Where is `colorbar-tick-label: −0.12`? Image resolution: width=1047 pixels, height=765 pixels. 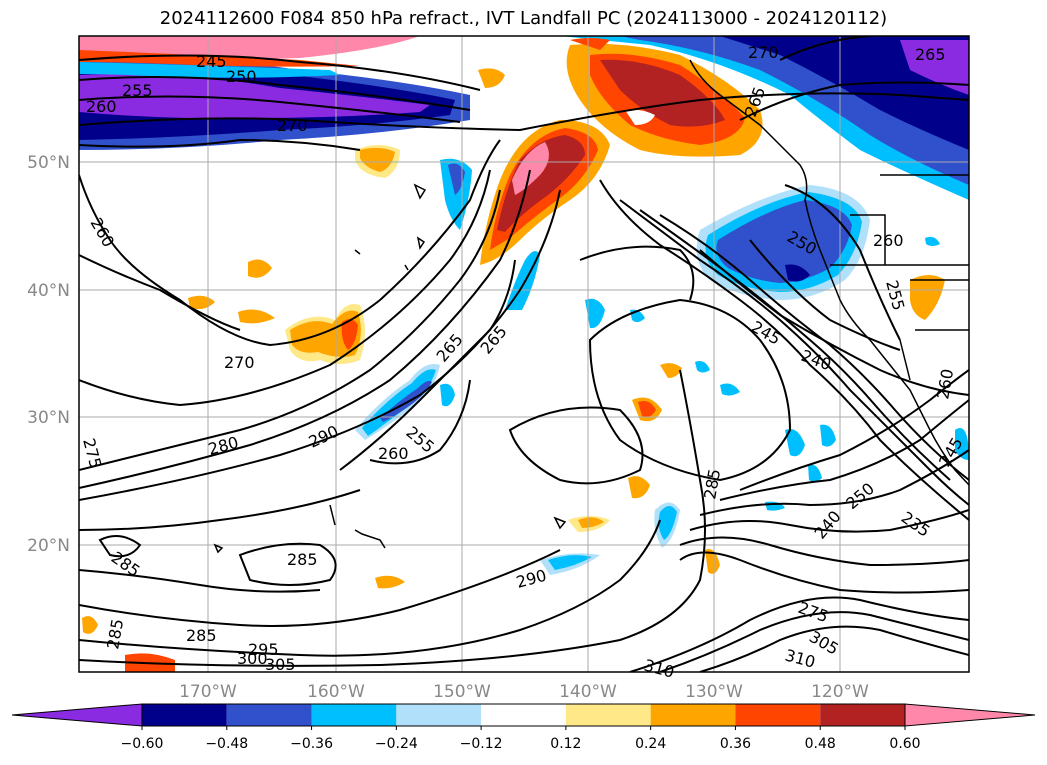 colorbar-tick-label: −0.12 is located at coordinates (481, 744).